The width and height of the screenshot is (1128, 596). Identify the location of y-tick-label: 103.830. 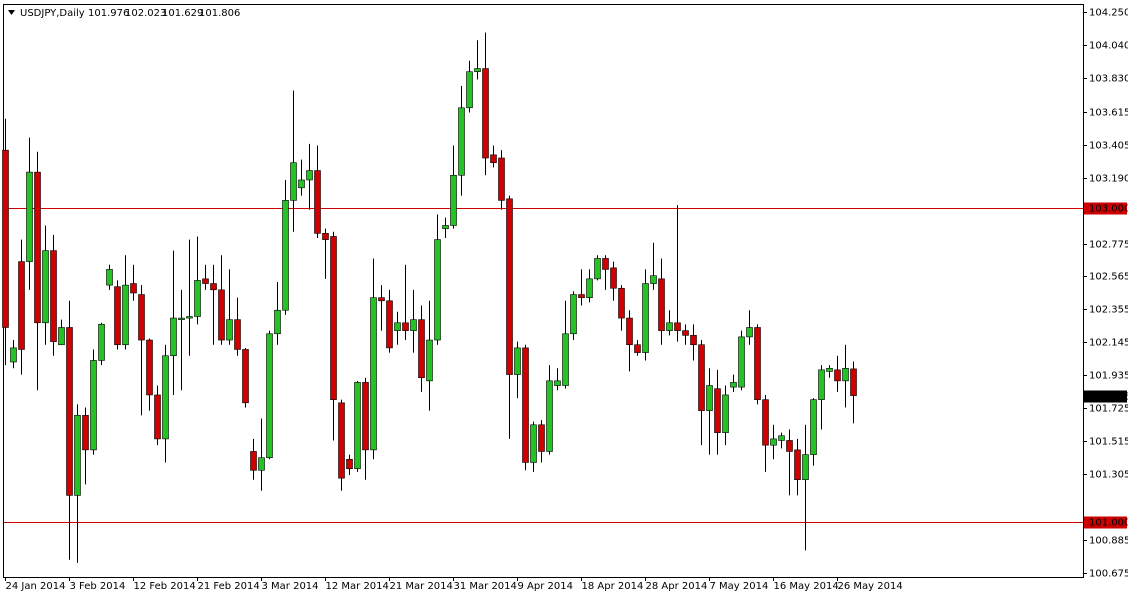
(1108, 79).